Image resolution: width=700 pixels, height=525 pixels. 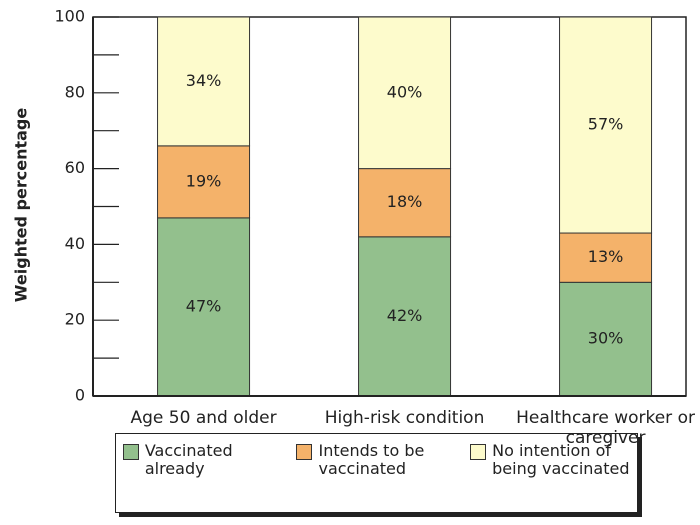 I want to click on data-label: 13%, so click(x=606, y=256).